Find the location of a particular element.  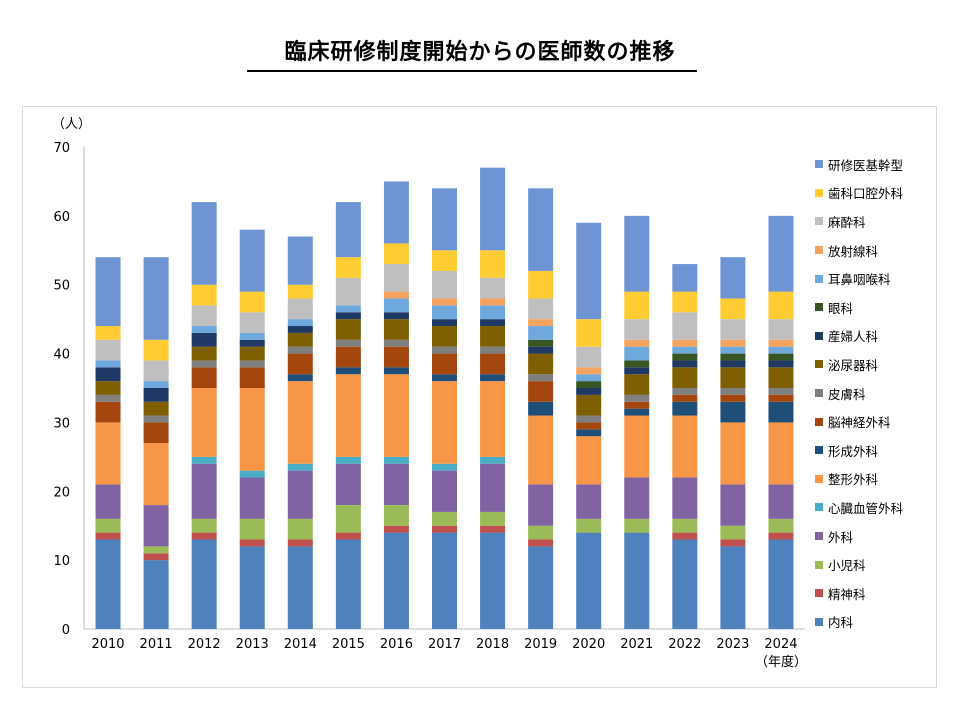

legend-label: 産婦人科 is located at coordinates (853, 337).